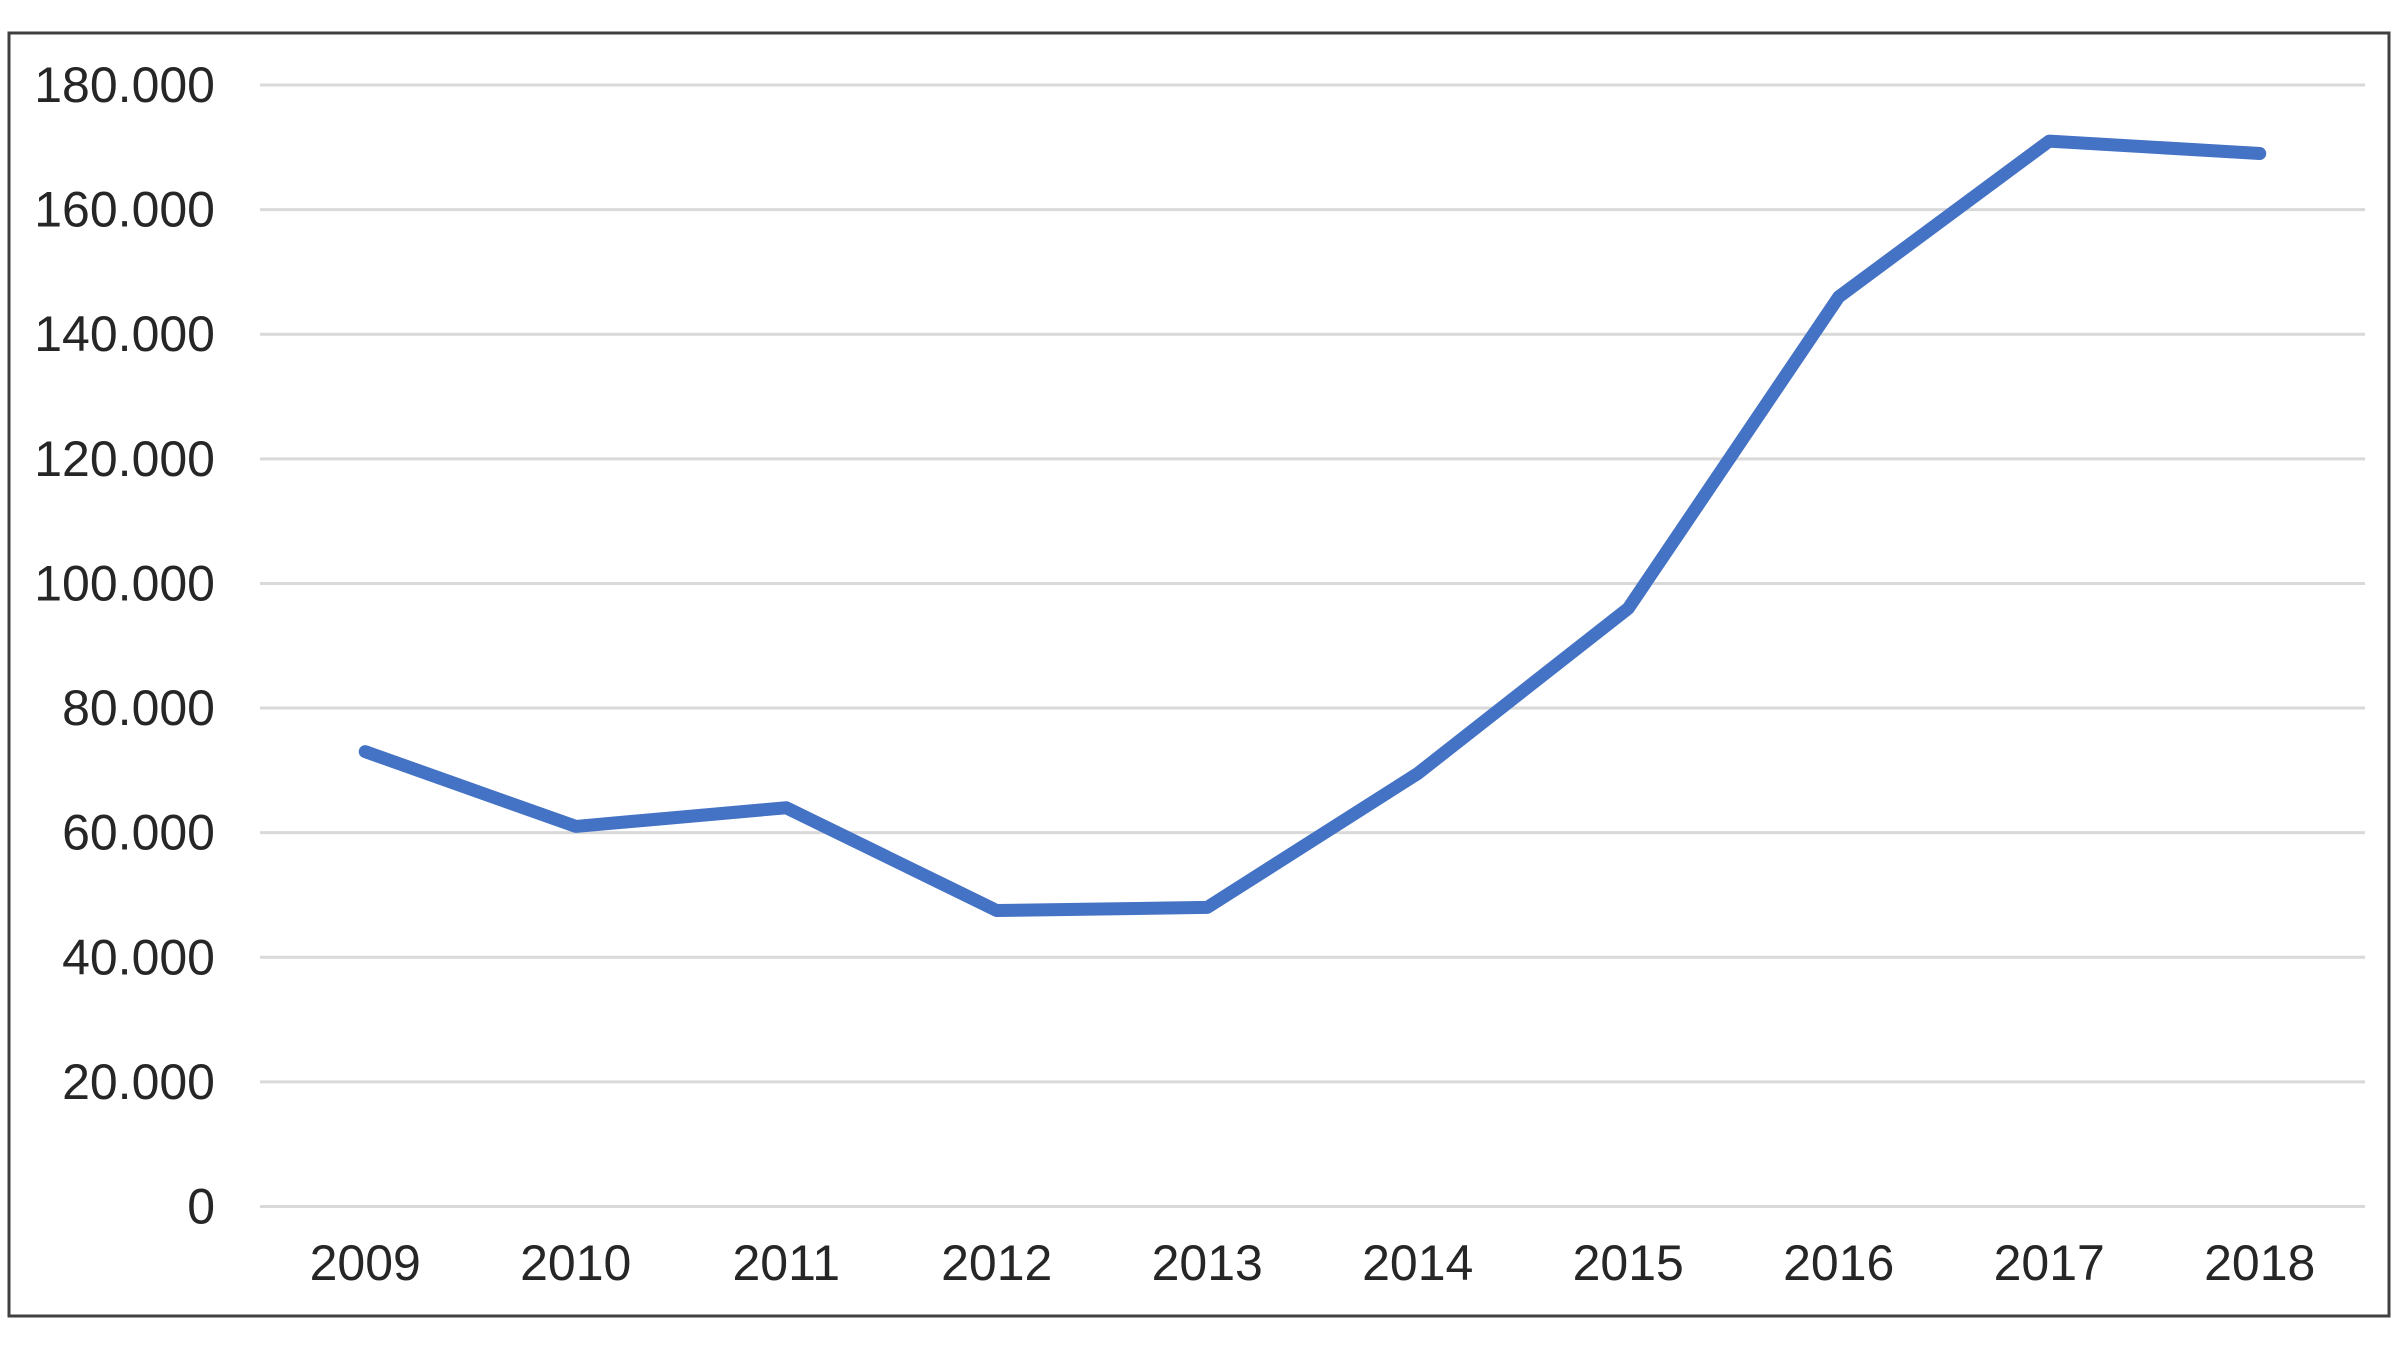 The width and height of the screenshot is (2400, 1350). Describe the element at coordinates (138, 1082) in the screenshot. I see `y-tick-label: 20.000` at that location.